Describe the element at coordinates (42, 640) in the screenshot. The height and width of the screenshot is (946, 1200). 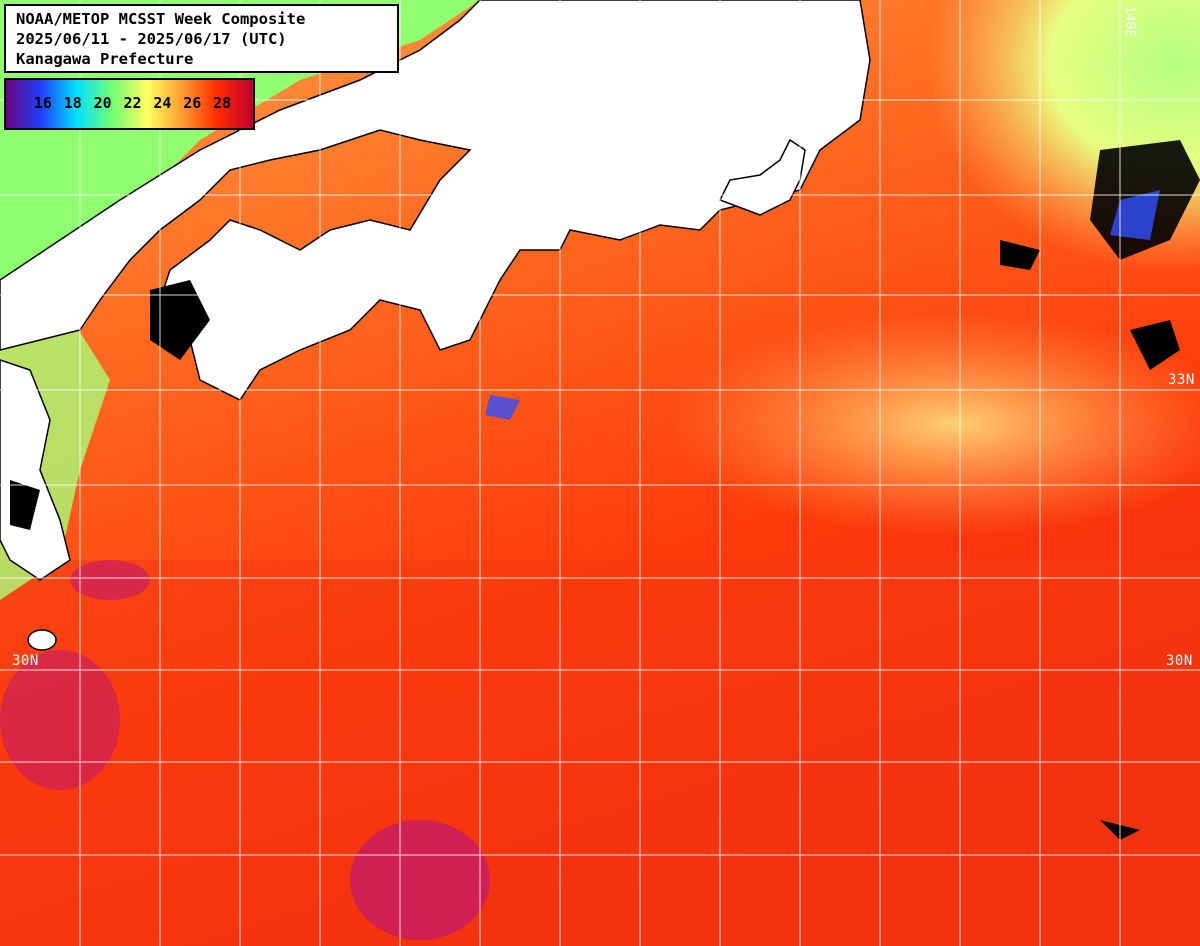
I see `land-island` at that location.